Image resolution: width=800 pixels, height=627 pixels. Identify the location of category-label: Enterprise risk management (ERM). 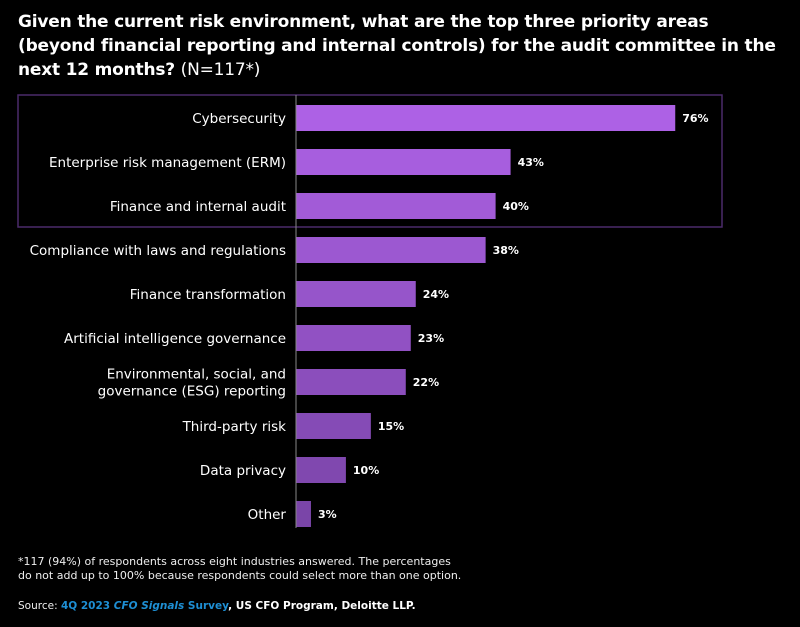
(167, 163).